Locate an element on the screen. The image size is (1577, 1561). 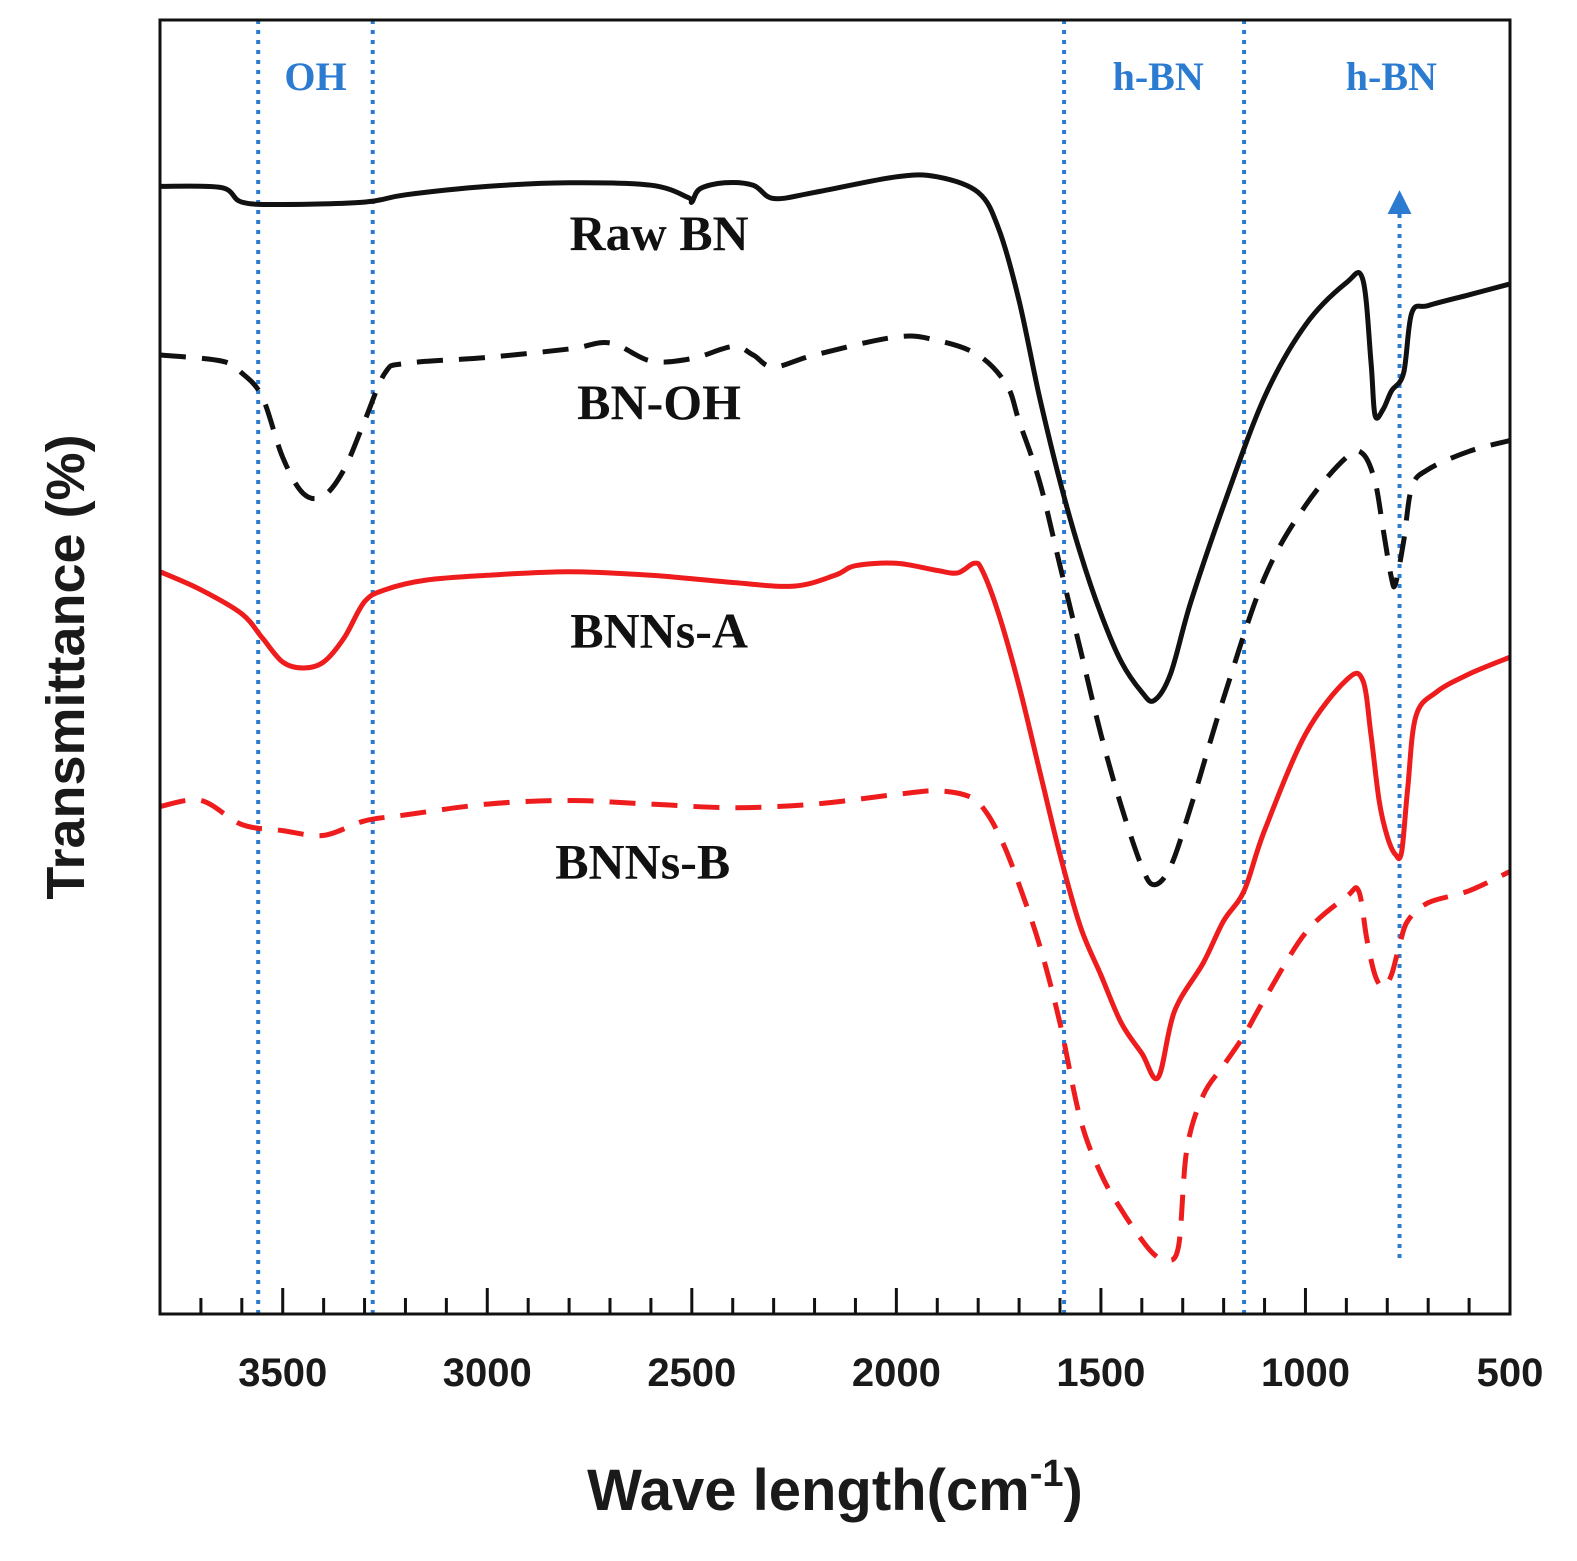
x-axis-label-main: Wave length(cm is located at coordinates (808, 1490).